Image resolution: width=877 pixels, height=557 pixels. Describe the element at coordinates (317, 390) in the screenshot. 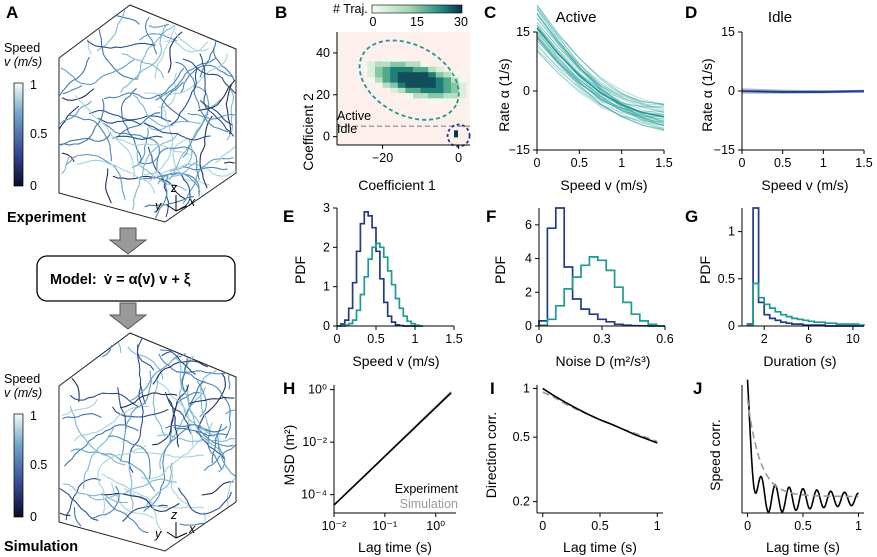

I see `y-tick-label: 10⁰` at that location.